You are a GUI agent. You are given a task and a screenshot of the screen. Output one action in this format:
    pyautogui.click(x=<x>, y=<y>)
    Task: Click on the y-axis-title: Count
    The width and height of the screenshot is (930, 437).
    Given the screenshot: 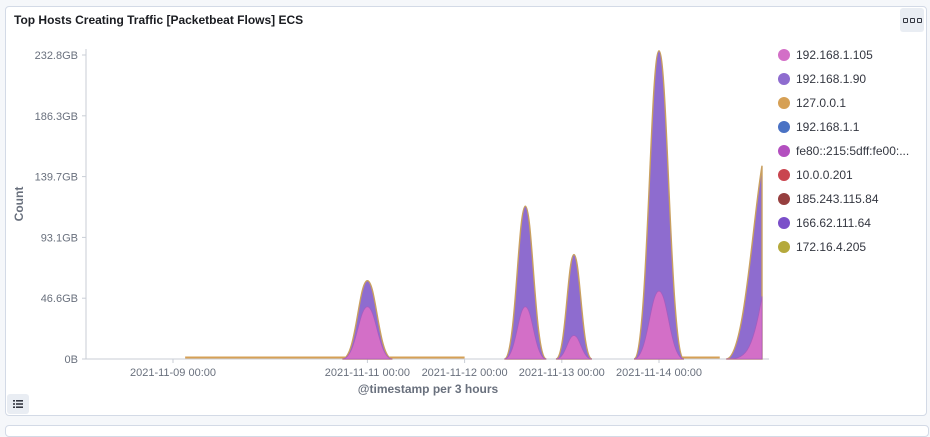 What is the action you would take?
    pyautogui.click(x=19, y=204)
    